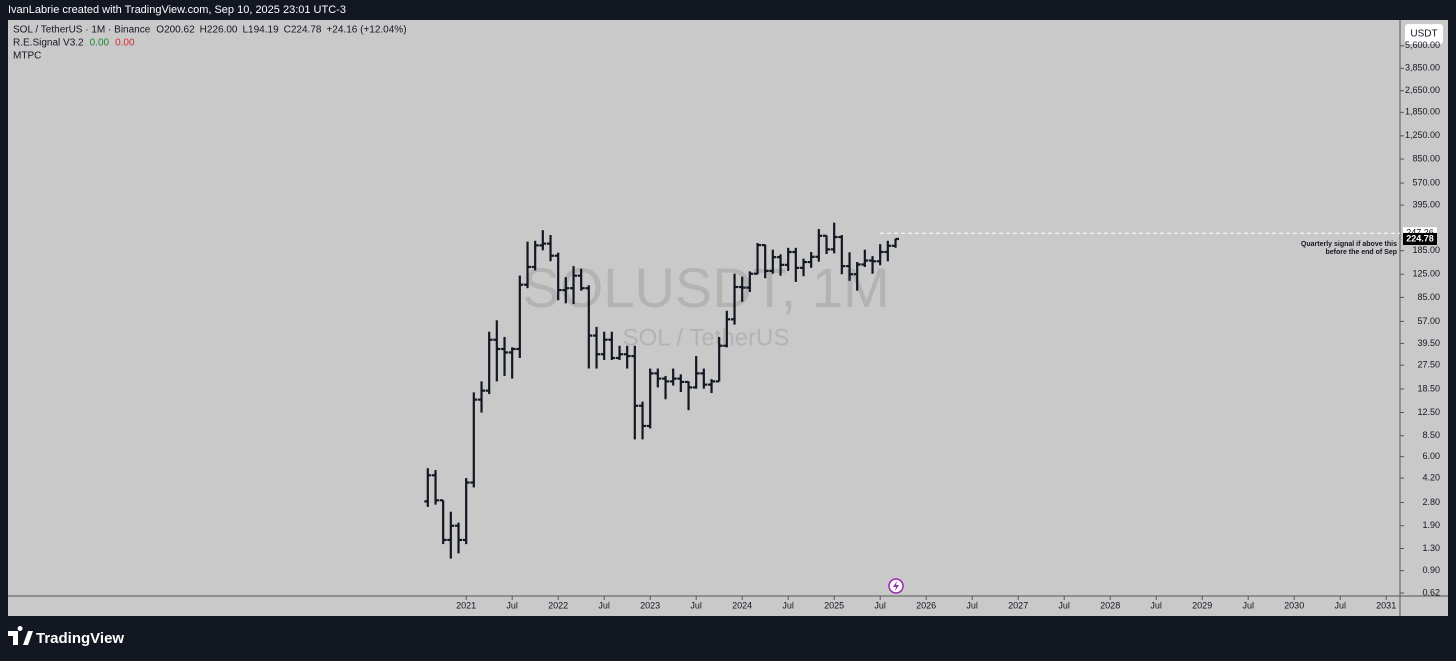 This screenshot has height=661, width=1456. Describe the element at coordinates (80, 638) in the screenshot. I see `footer-brand: TradingView` at that location.